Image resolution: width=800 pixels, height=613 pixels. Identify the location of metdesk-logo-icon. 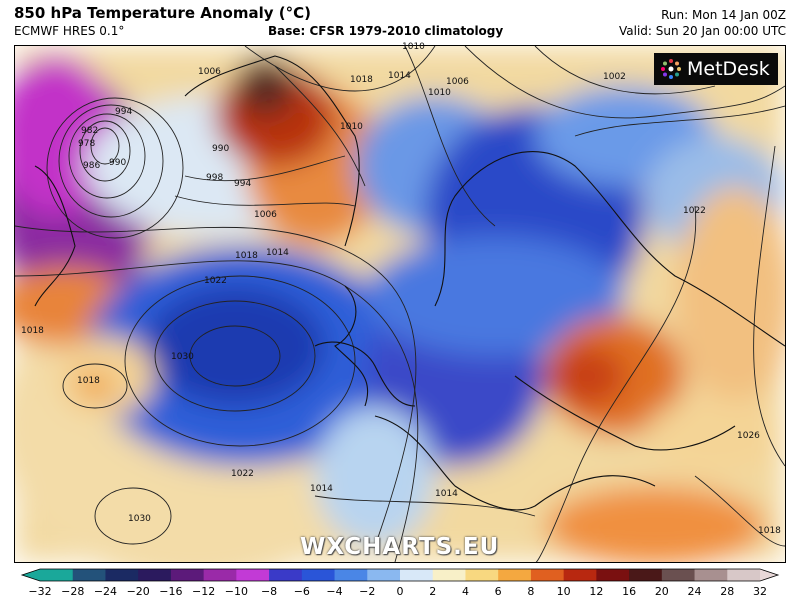
(671, 69).